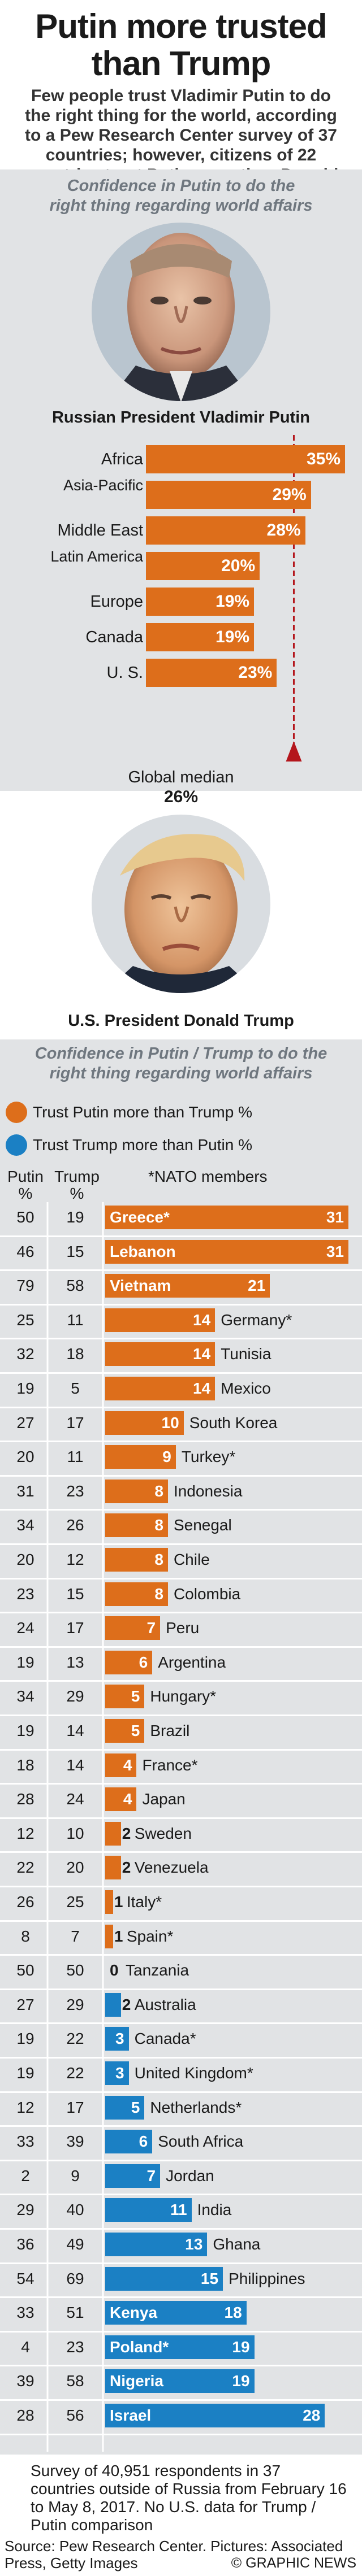 Image resolution: width=362 pixels, height=2576 pixels. What do you see at coordinates (75, 2313) in the screenshot?
I see `trump-percent: 51` at bounding box center [75, 2313].